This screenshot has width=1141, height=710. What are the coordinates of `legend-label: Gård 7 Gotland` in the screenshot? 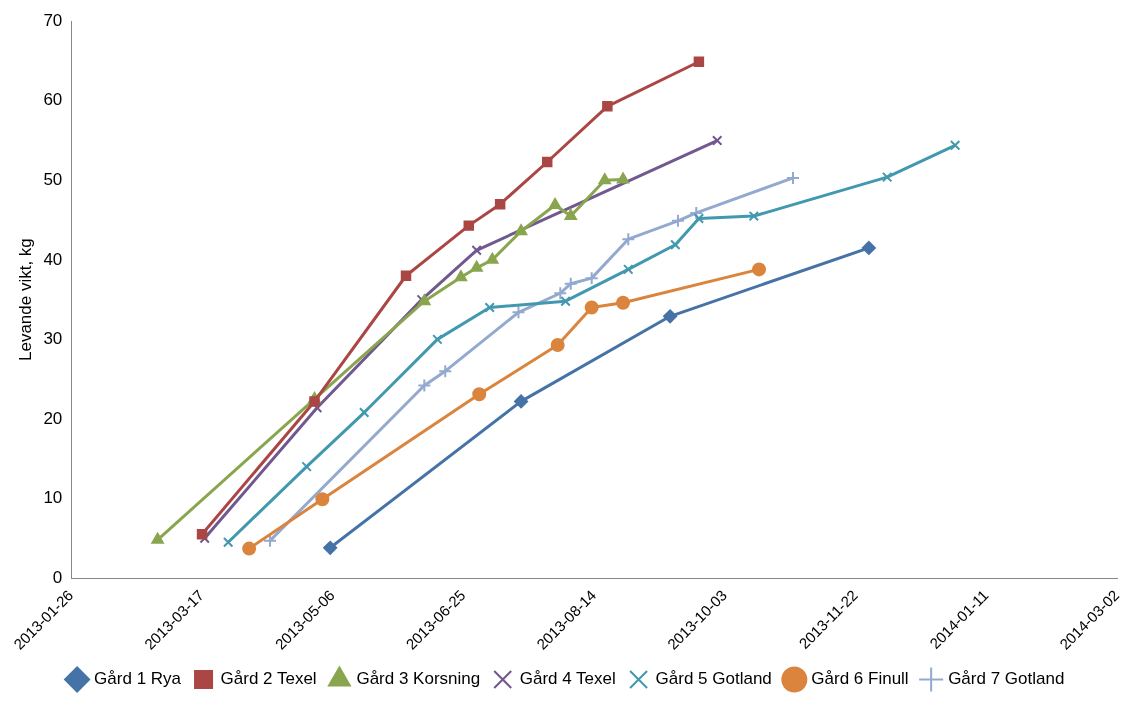 It's located at (1006, 679).